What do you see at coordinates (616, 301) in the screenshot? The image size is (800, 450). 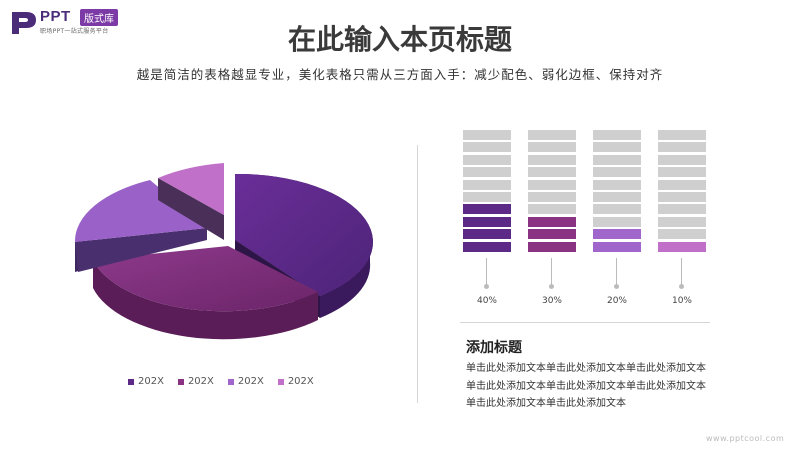 I see `bar-percent-label: 20%` at bounding box center [616, 301].